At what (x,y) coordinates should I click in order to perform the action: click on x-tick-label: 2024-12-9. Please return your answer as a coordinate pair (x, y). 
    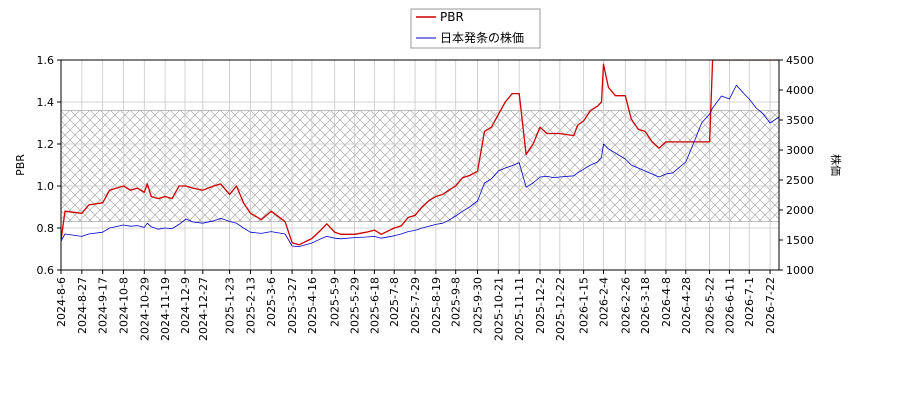
    Looking at the image, I should click on (185, 305).